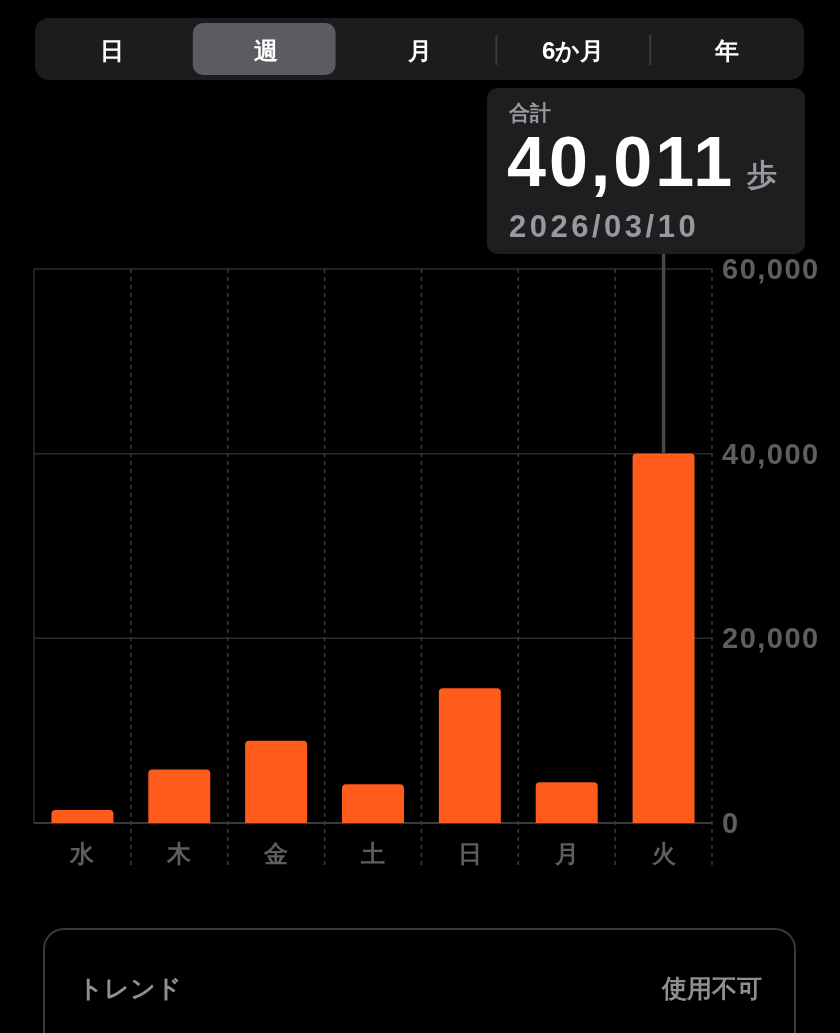 The height and width of the screenshot is (1033, 840). What do you see at coordinates (762, 174) in the screenshot?
I see `text: 歩` at bounding box center [762, 174].